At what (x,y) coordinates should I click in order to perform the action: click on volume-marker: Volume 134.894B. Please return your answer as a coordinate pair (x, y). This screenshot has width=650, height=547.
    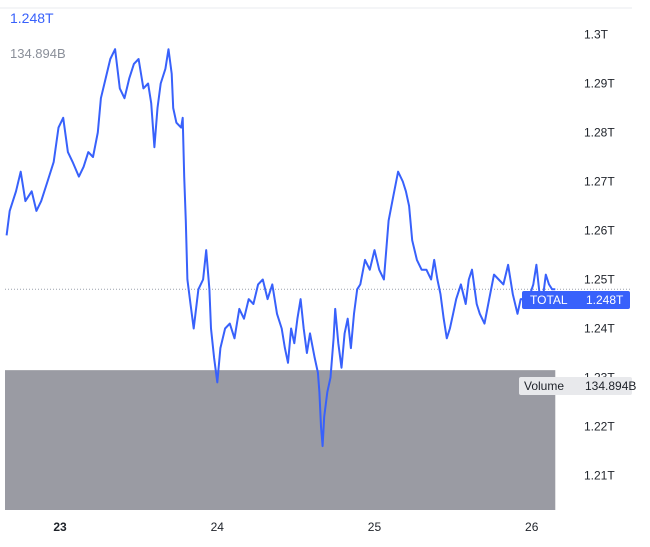
    Looking at the image, I should click on (577, 386).